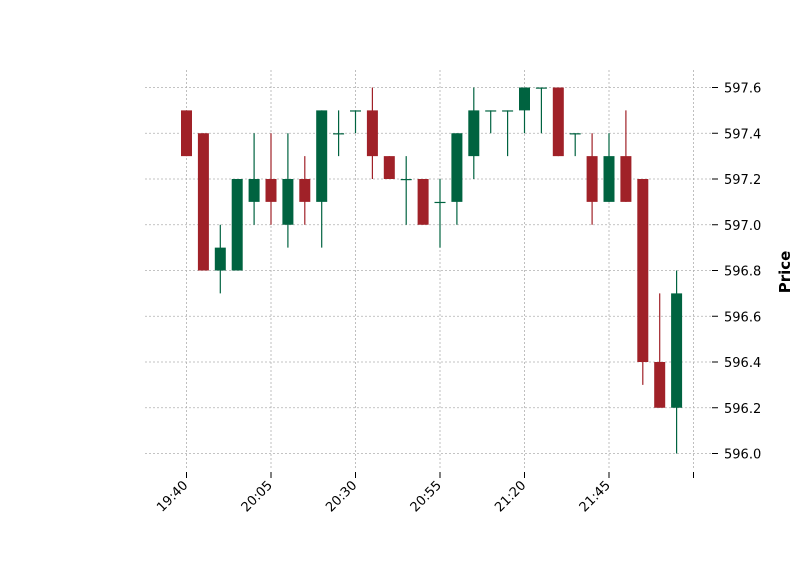 The image size is (800, 575). I want to click on x-tick-label: 21:45, so click(595, 496).